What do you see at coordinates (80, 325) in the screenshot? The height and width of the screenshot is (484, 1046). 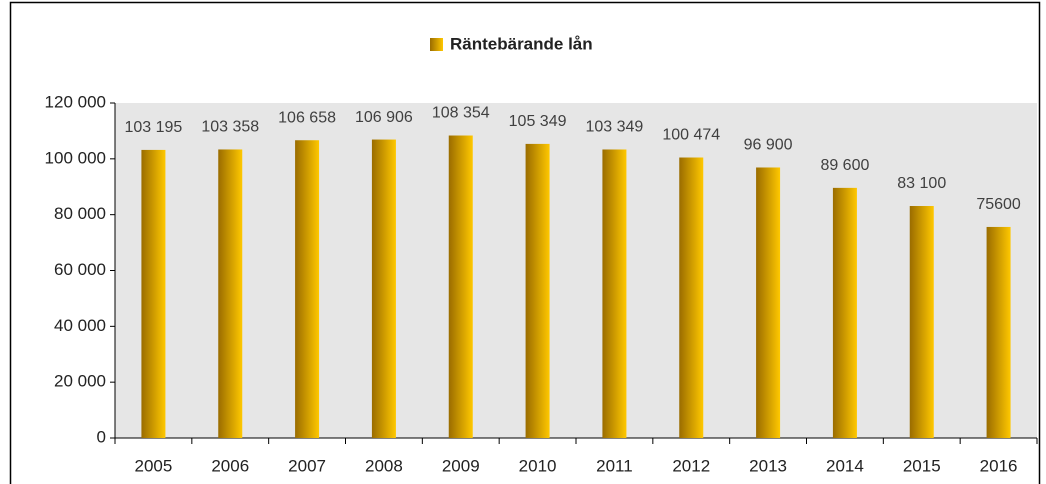 I see `y-tick-label: 40 000` at bounding box center [80, 325].